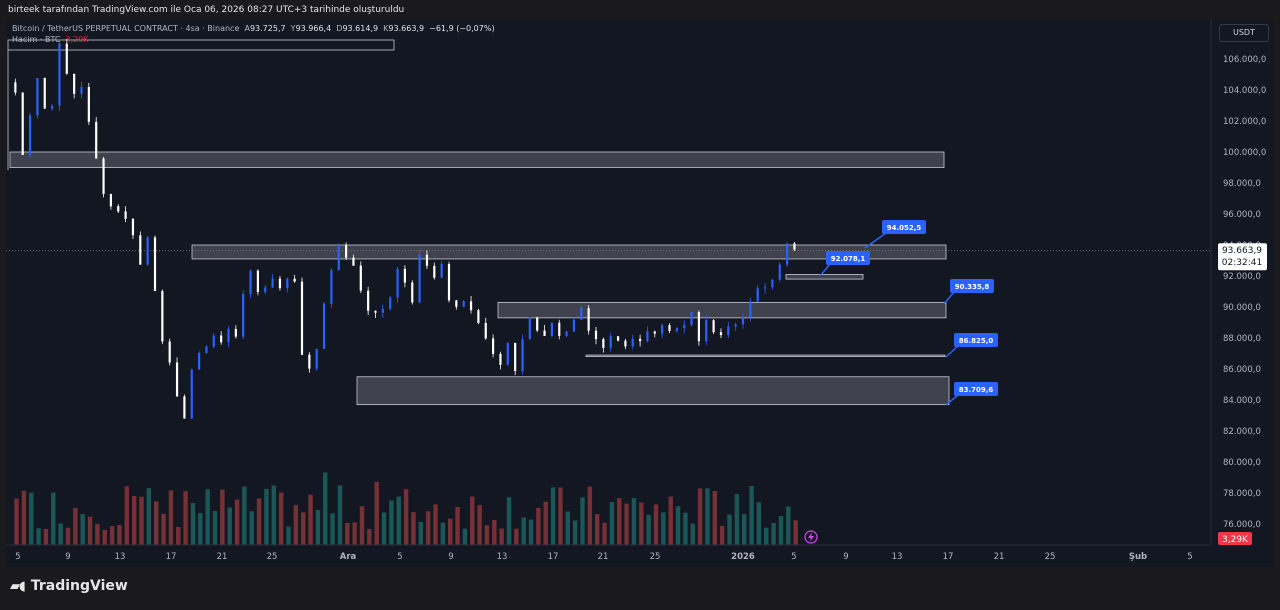  What do you see at coordinates (77, 39) in the screenshot?
I see `legend-volume-value: 3,29K` at bounding box center [77, 39].